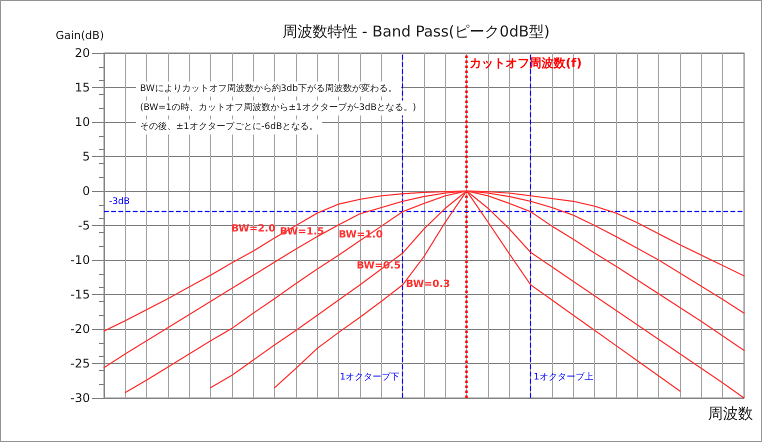 This screenshot has width=762, height=442. Describe the element at coordinates (526, 63) in the screenshot. I see `annotation: カットオフ周波数(f)` at that location.